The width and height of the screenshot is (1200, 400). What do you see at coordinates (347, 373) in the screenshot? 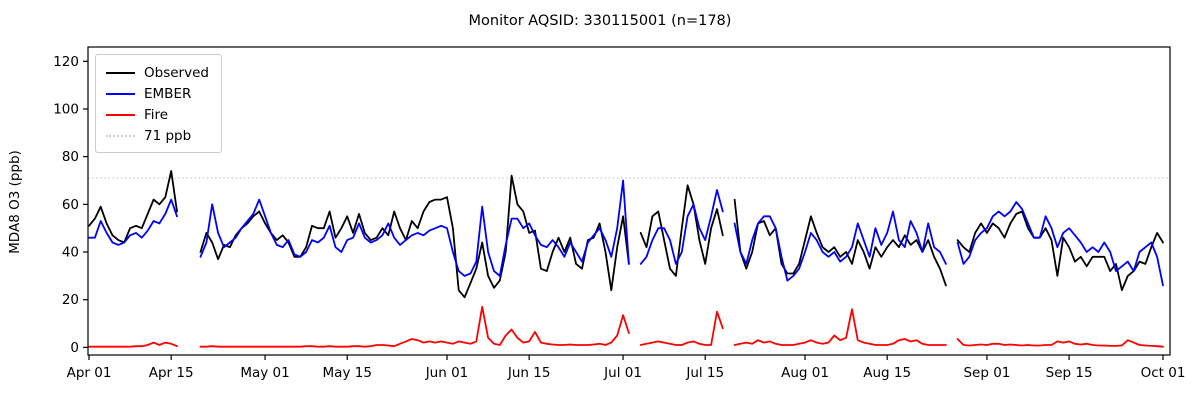
I see `x-tick-label: May 15` at bounding box center [347, 373].